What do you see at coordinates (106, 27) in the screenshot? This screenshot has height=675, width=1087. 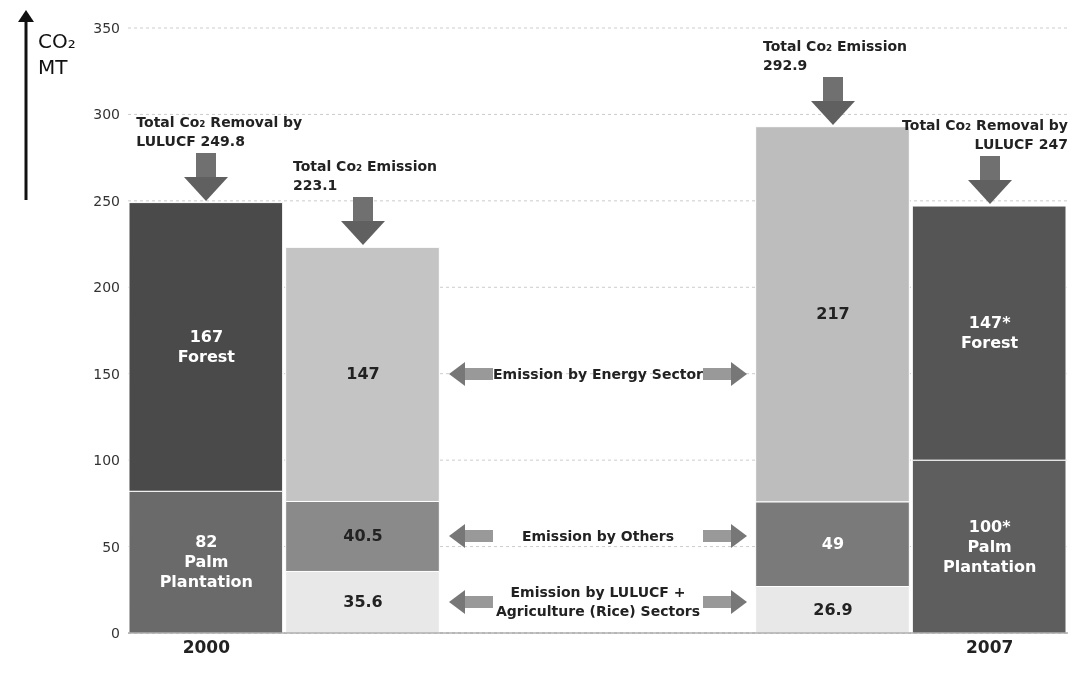 I see `y-tick-label: 350` at bounding box center [106, 27].